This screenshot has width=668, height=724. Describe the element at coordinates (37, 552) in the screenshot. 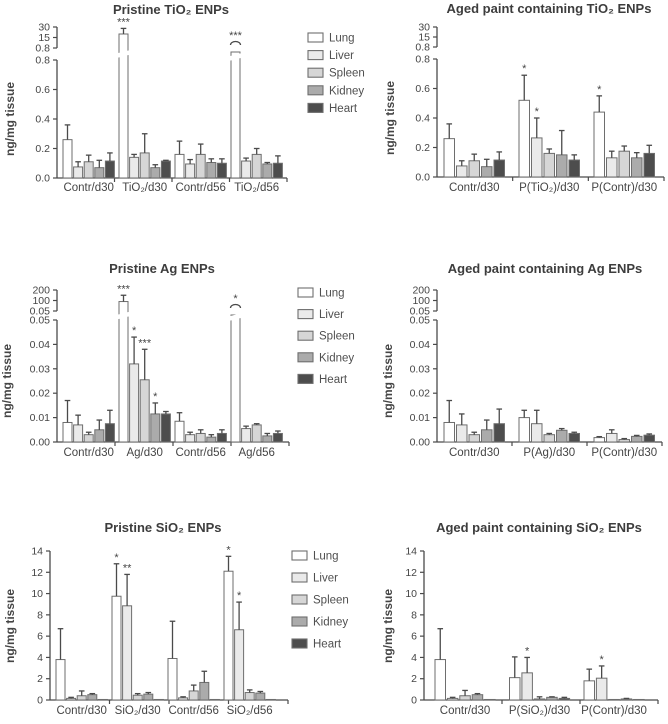

I see `y-tick-label: 14` at that location.